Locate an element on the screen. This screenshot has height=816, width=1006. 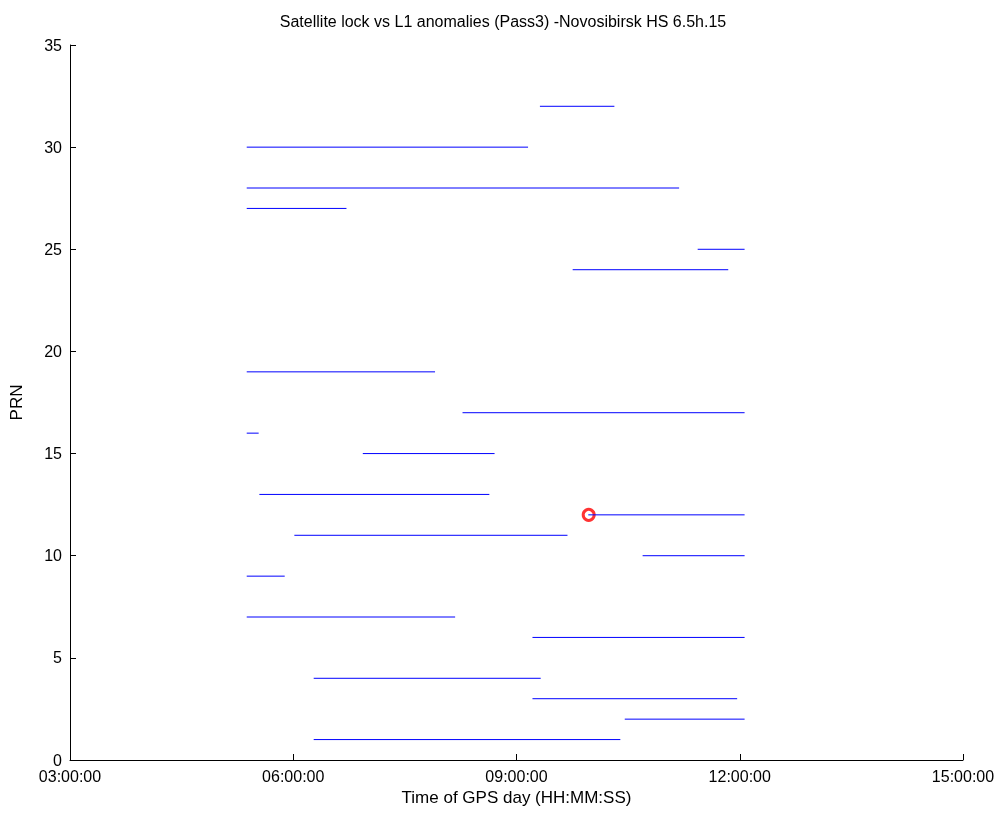
y-tick-label: 30 is located at coordinates (53, 147).